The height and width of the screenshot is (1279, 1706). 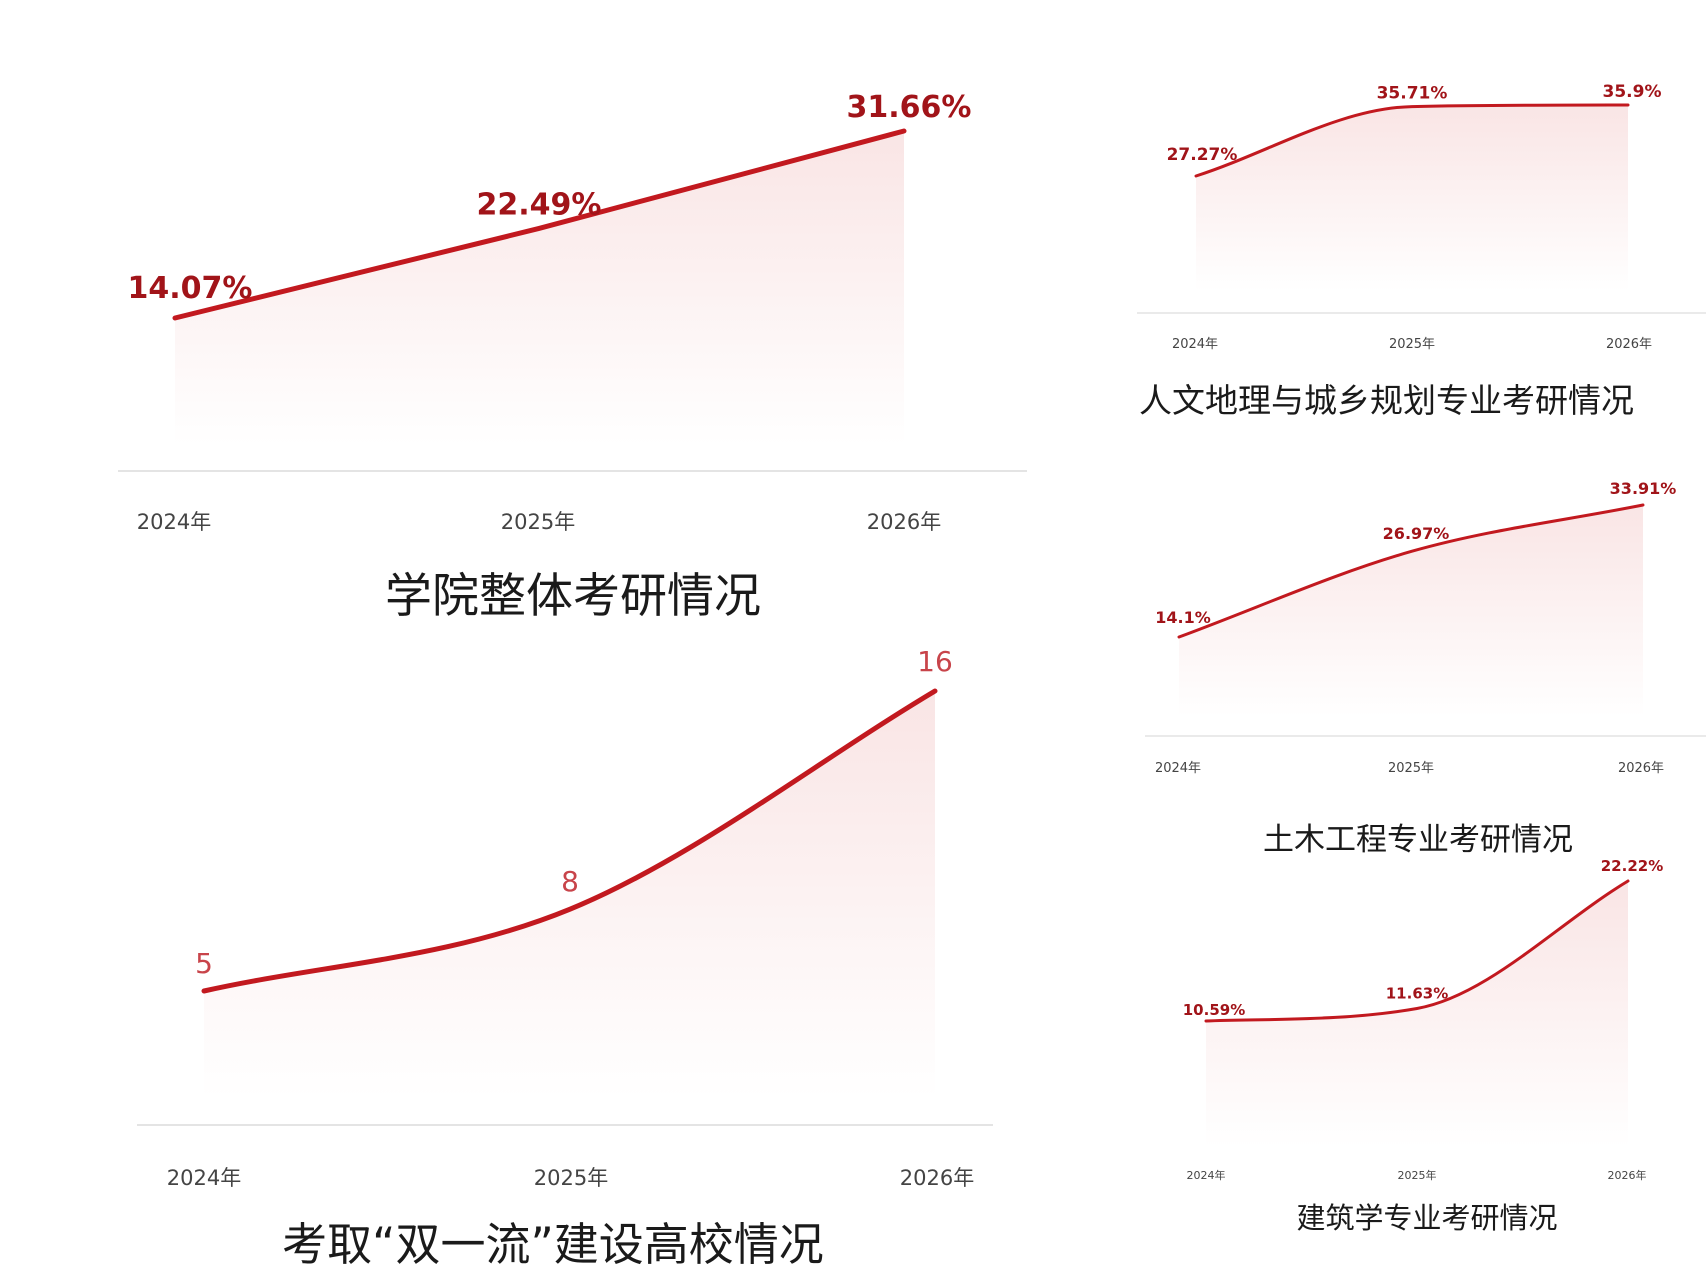 I want to click on data-label: 16, so click(x=935, y=661).